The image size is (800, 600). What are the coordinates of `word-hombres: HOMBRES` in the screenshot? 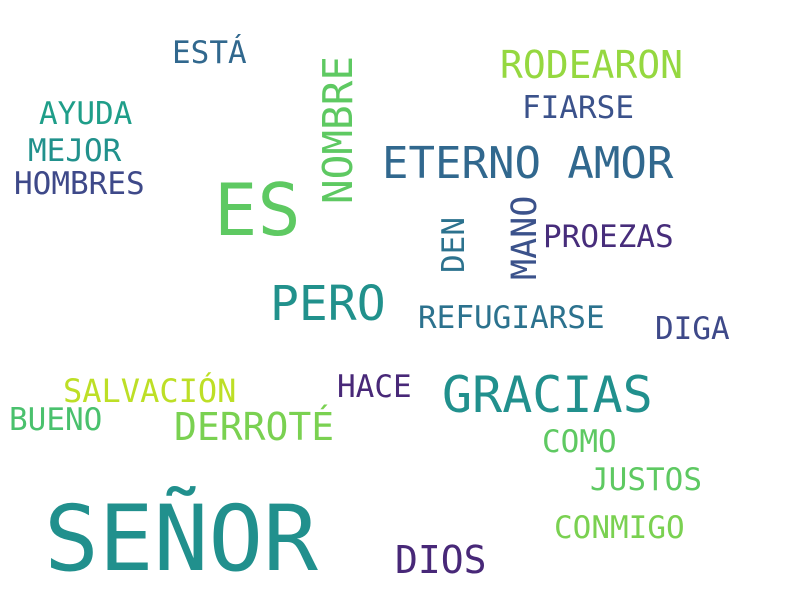 It's located at (79, 184).